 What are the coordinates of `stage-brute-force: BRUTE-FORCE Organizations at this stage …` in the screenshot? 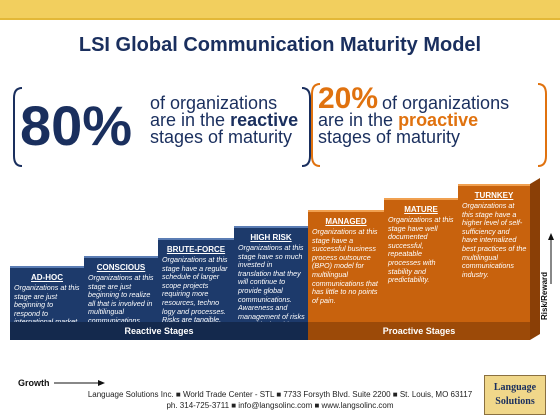 It's located at (196, 281).